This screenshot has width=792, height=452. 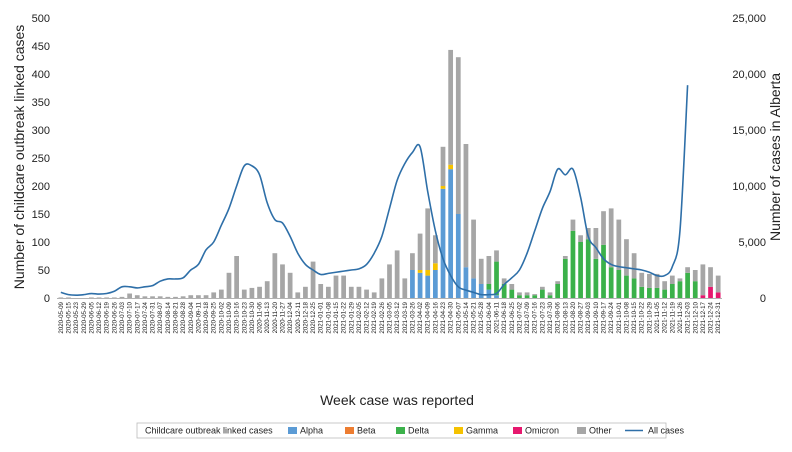 I want to click on legend-label-beta: Beta, so click(x=366, y=431).